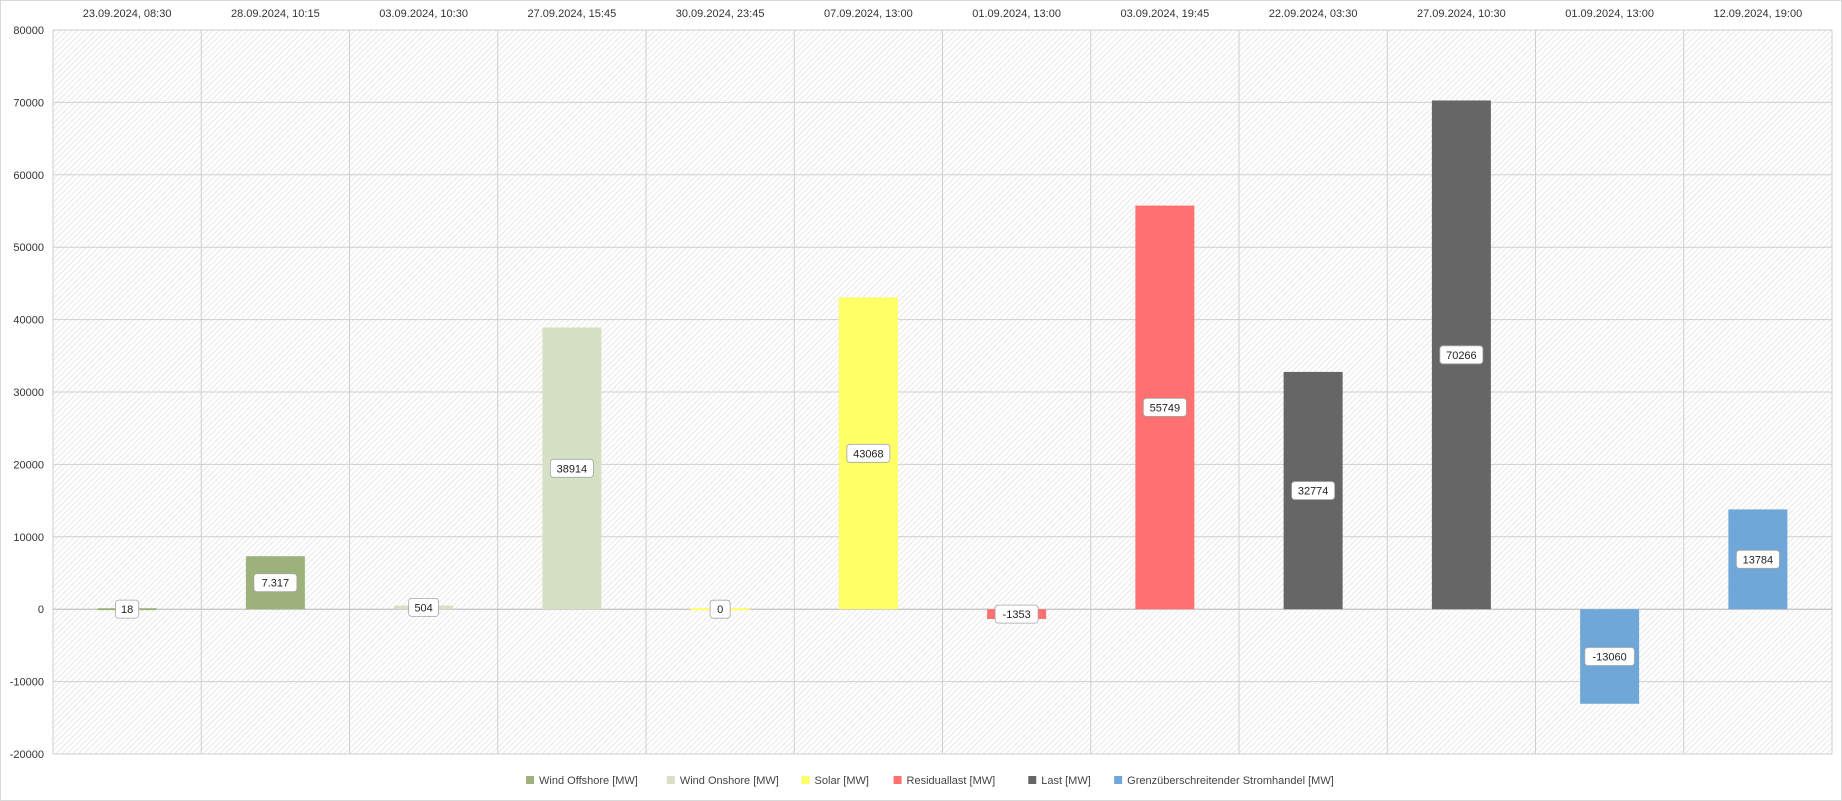 Image resolution: width=1842 pixels, height=801 pixels. I want to click on data-label: 13784, so click(1757, 559).